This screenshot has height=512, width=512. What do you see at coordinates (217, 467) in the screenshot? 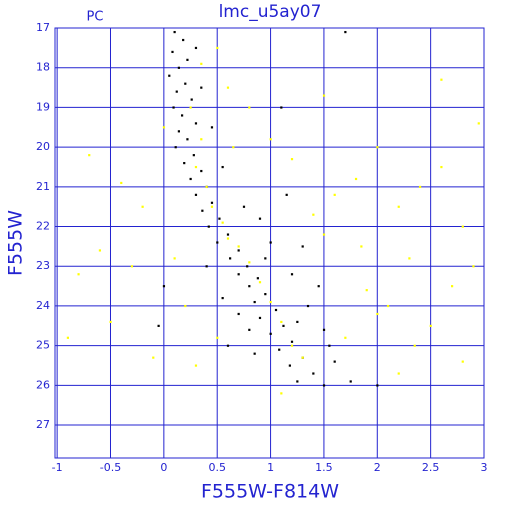
I see `x-tick-label: 0.5` at bounding box center [217, 467].